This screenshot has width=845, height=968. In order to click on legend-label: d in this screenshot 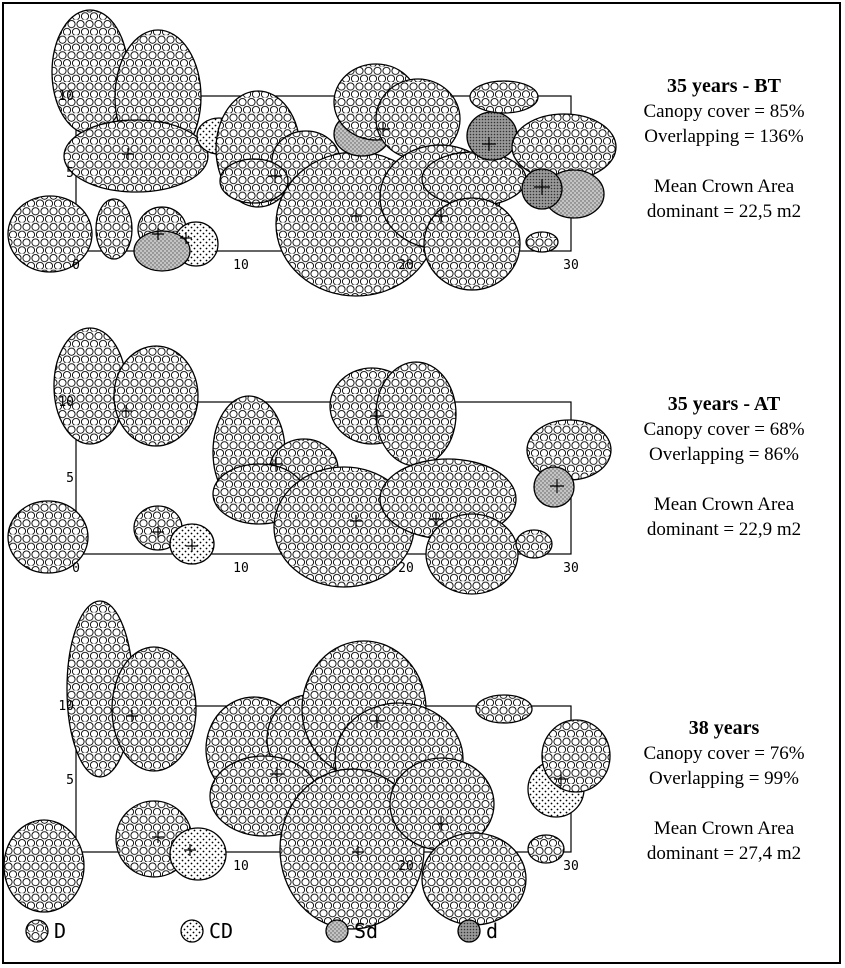, I will do `click(492, 931)`.